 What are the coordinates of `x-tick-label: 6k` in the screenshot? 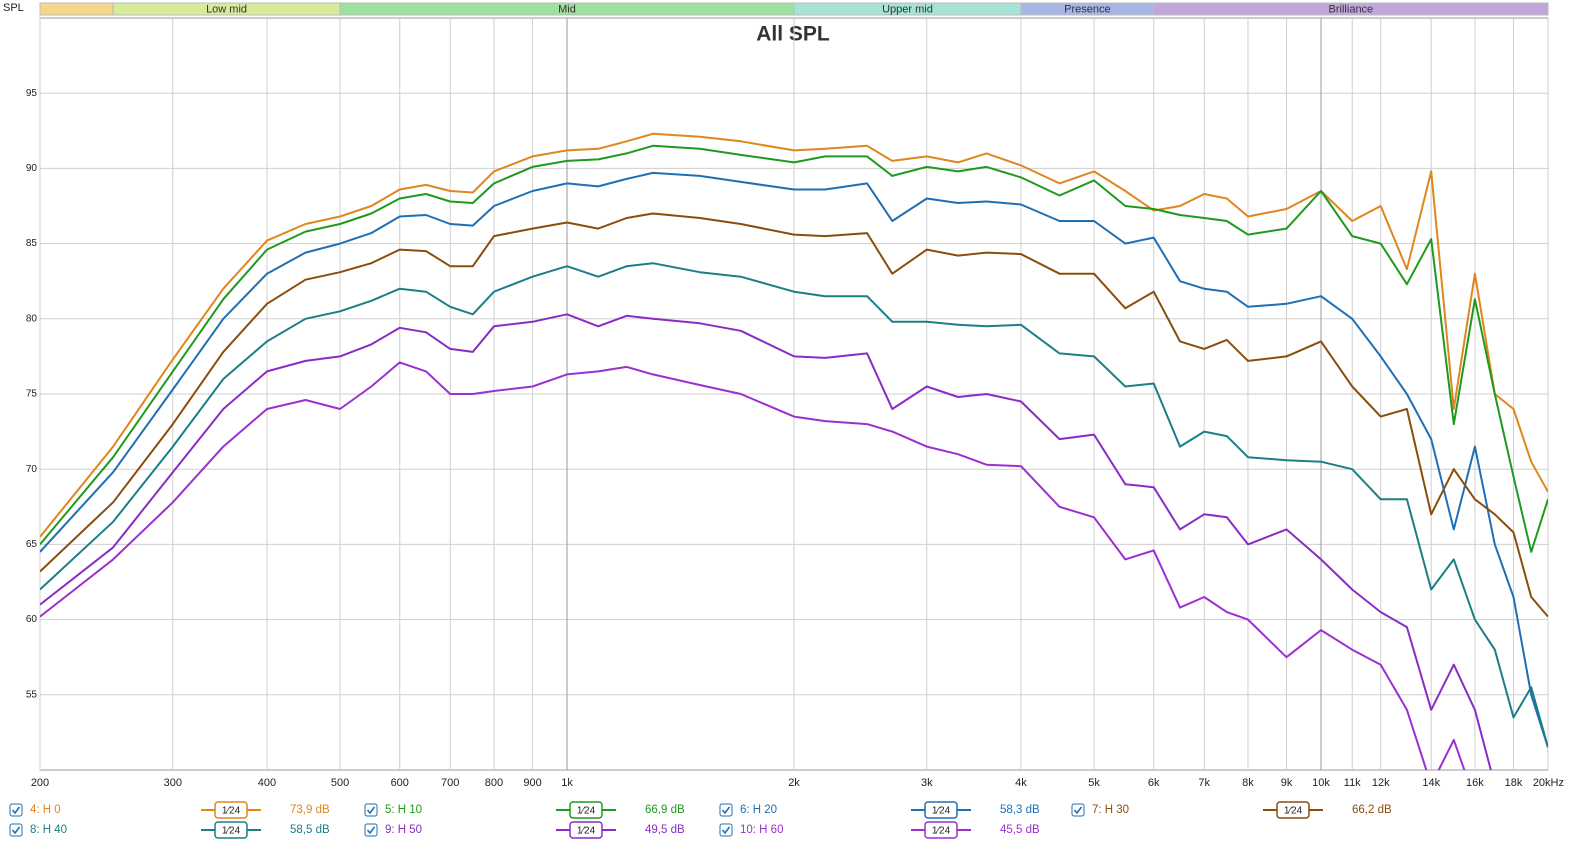 It's located at (1154, 783).